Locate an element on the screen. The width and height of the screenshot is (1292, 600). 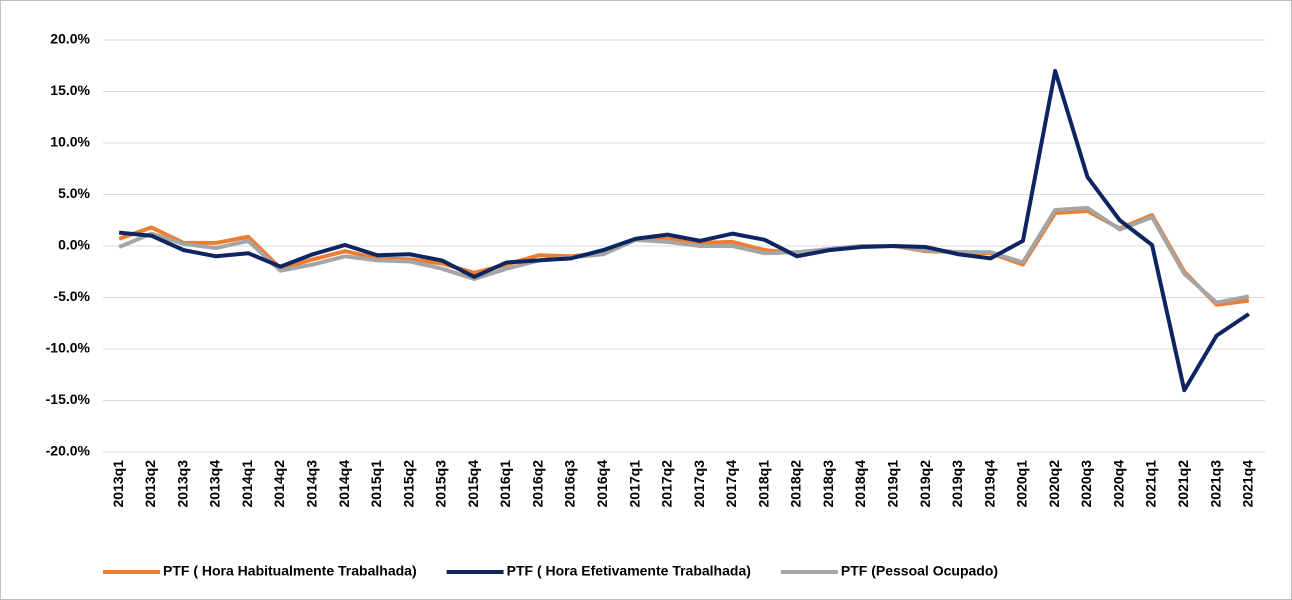
x-tick-label: 2013q1 is located at coordinates (118, 484).